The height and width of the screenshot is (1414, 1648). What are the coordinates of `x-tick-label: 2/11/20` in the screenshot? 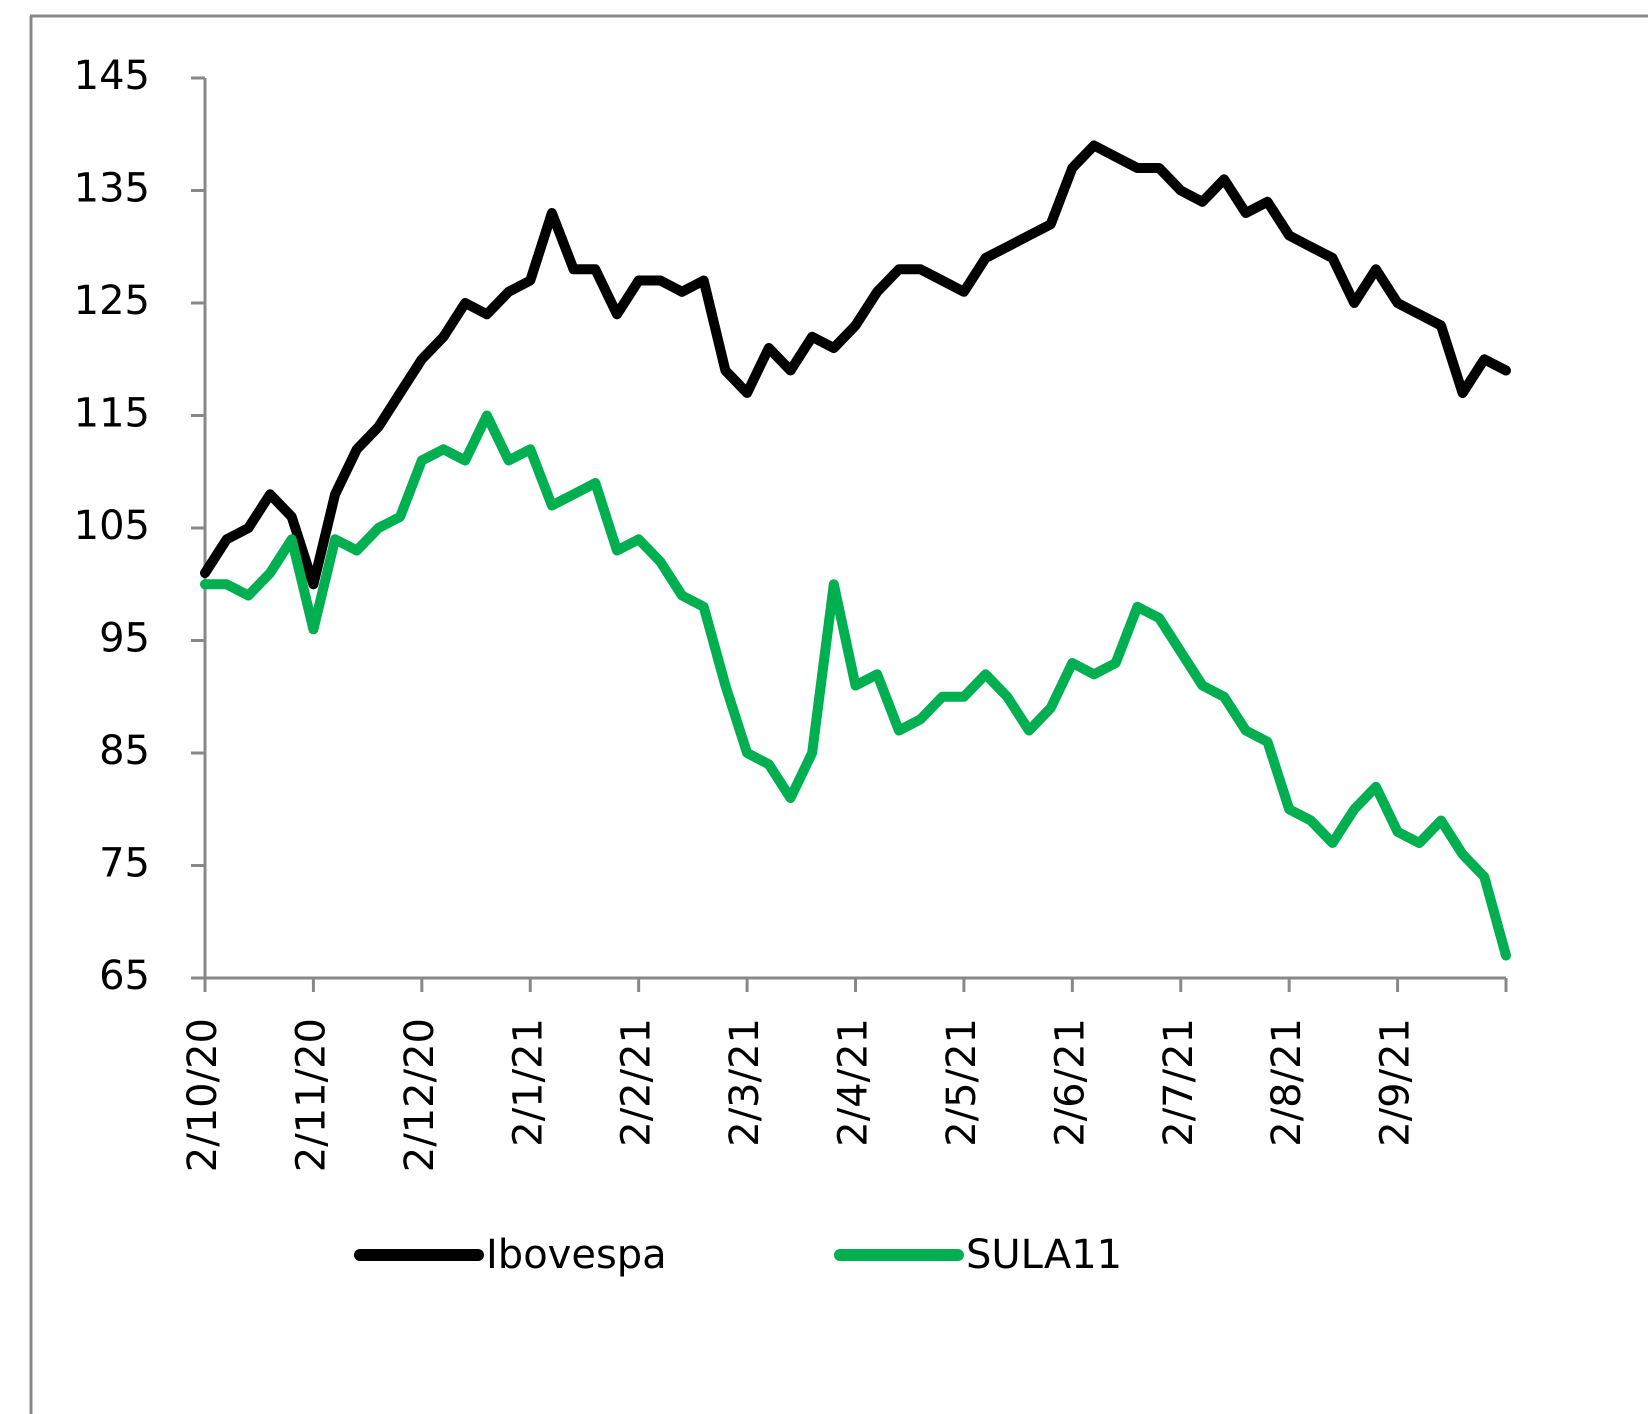 It's located at (311, 1095).